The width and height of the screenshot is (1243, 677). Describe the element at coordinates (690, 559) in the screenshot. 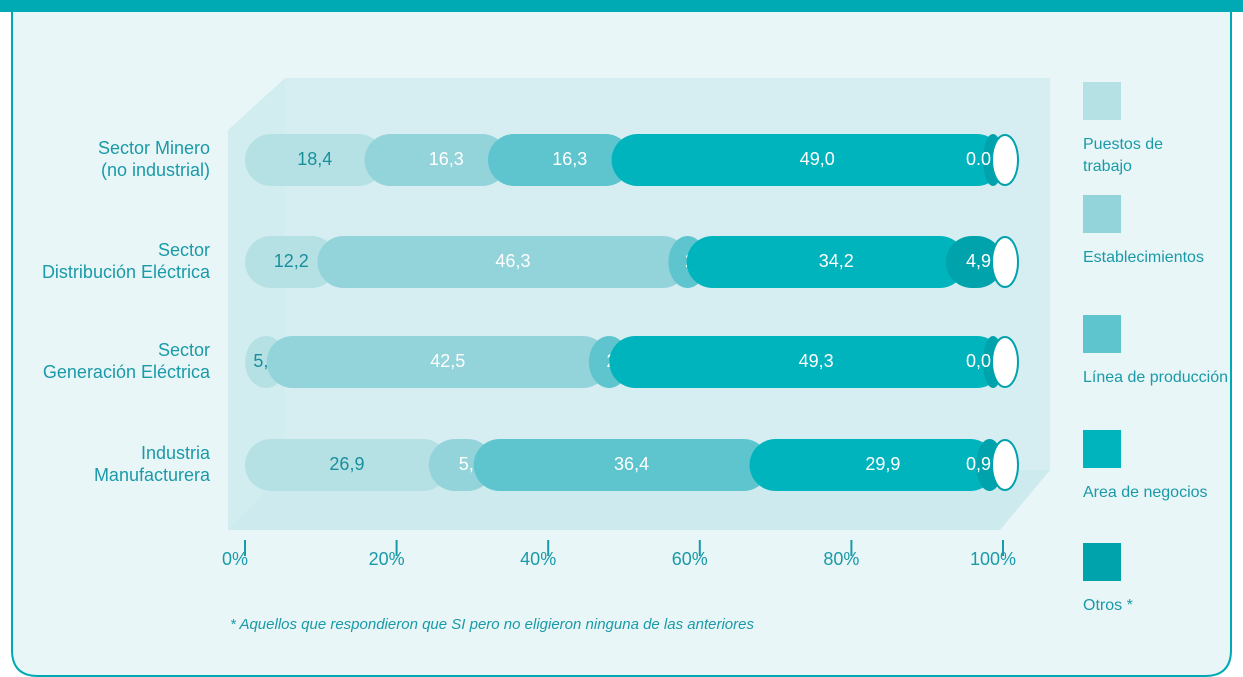

I see `x-tick-label: 60%` at that location.